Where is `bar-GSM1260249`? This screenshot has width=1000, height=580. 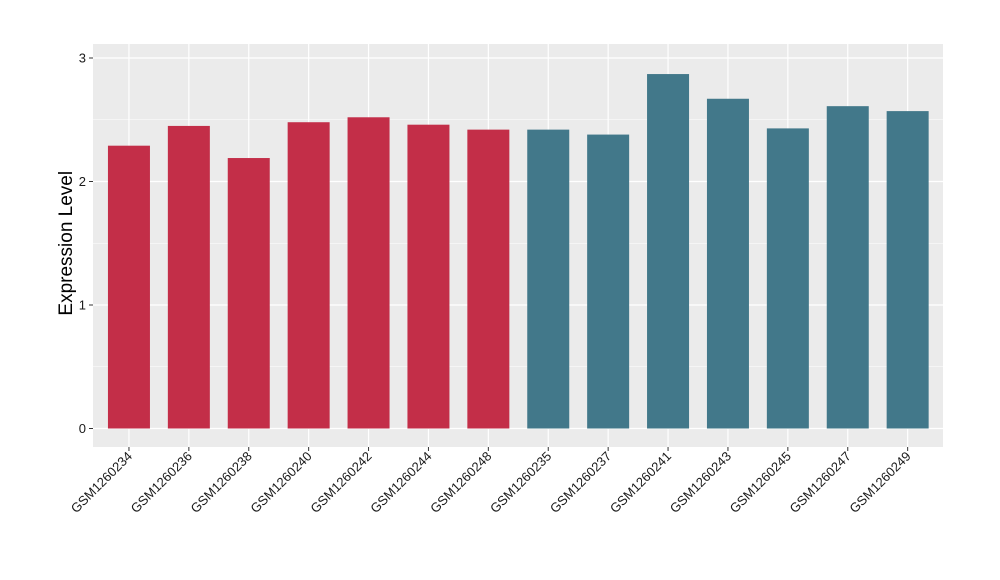
bar-GSM1260249 is located at coordinates (907, 270).